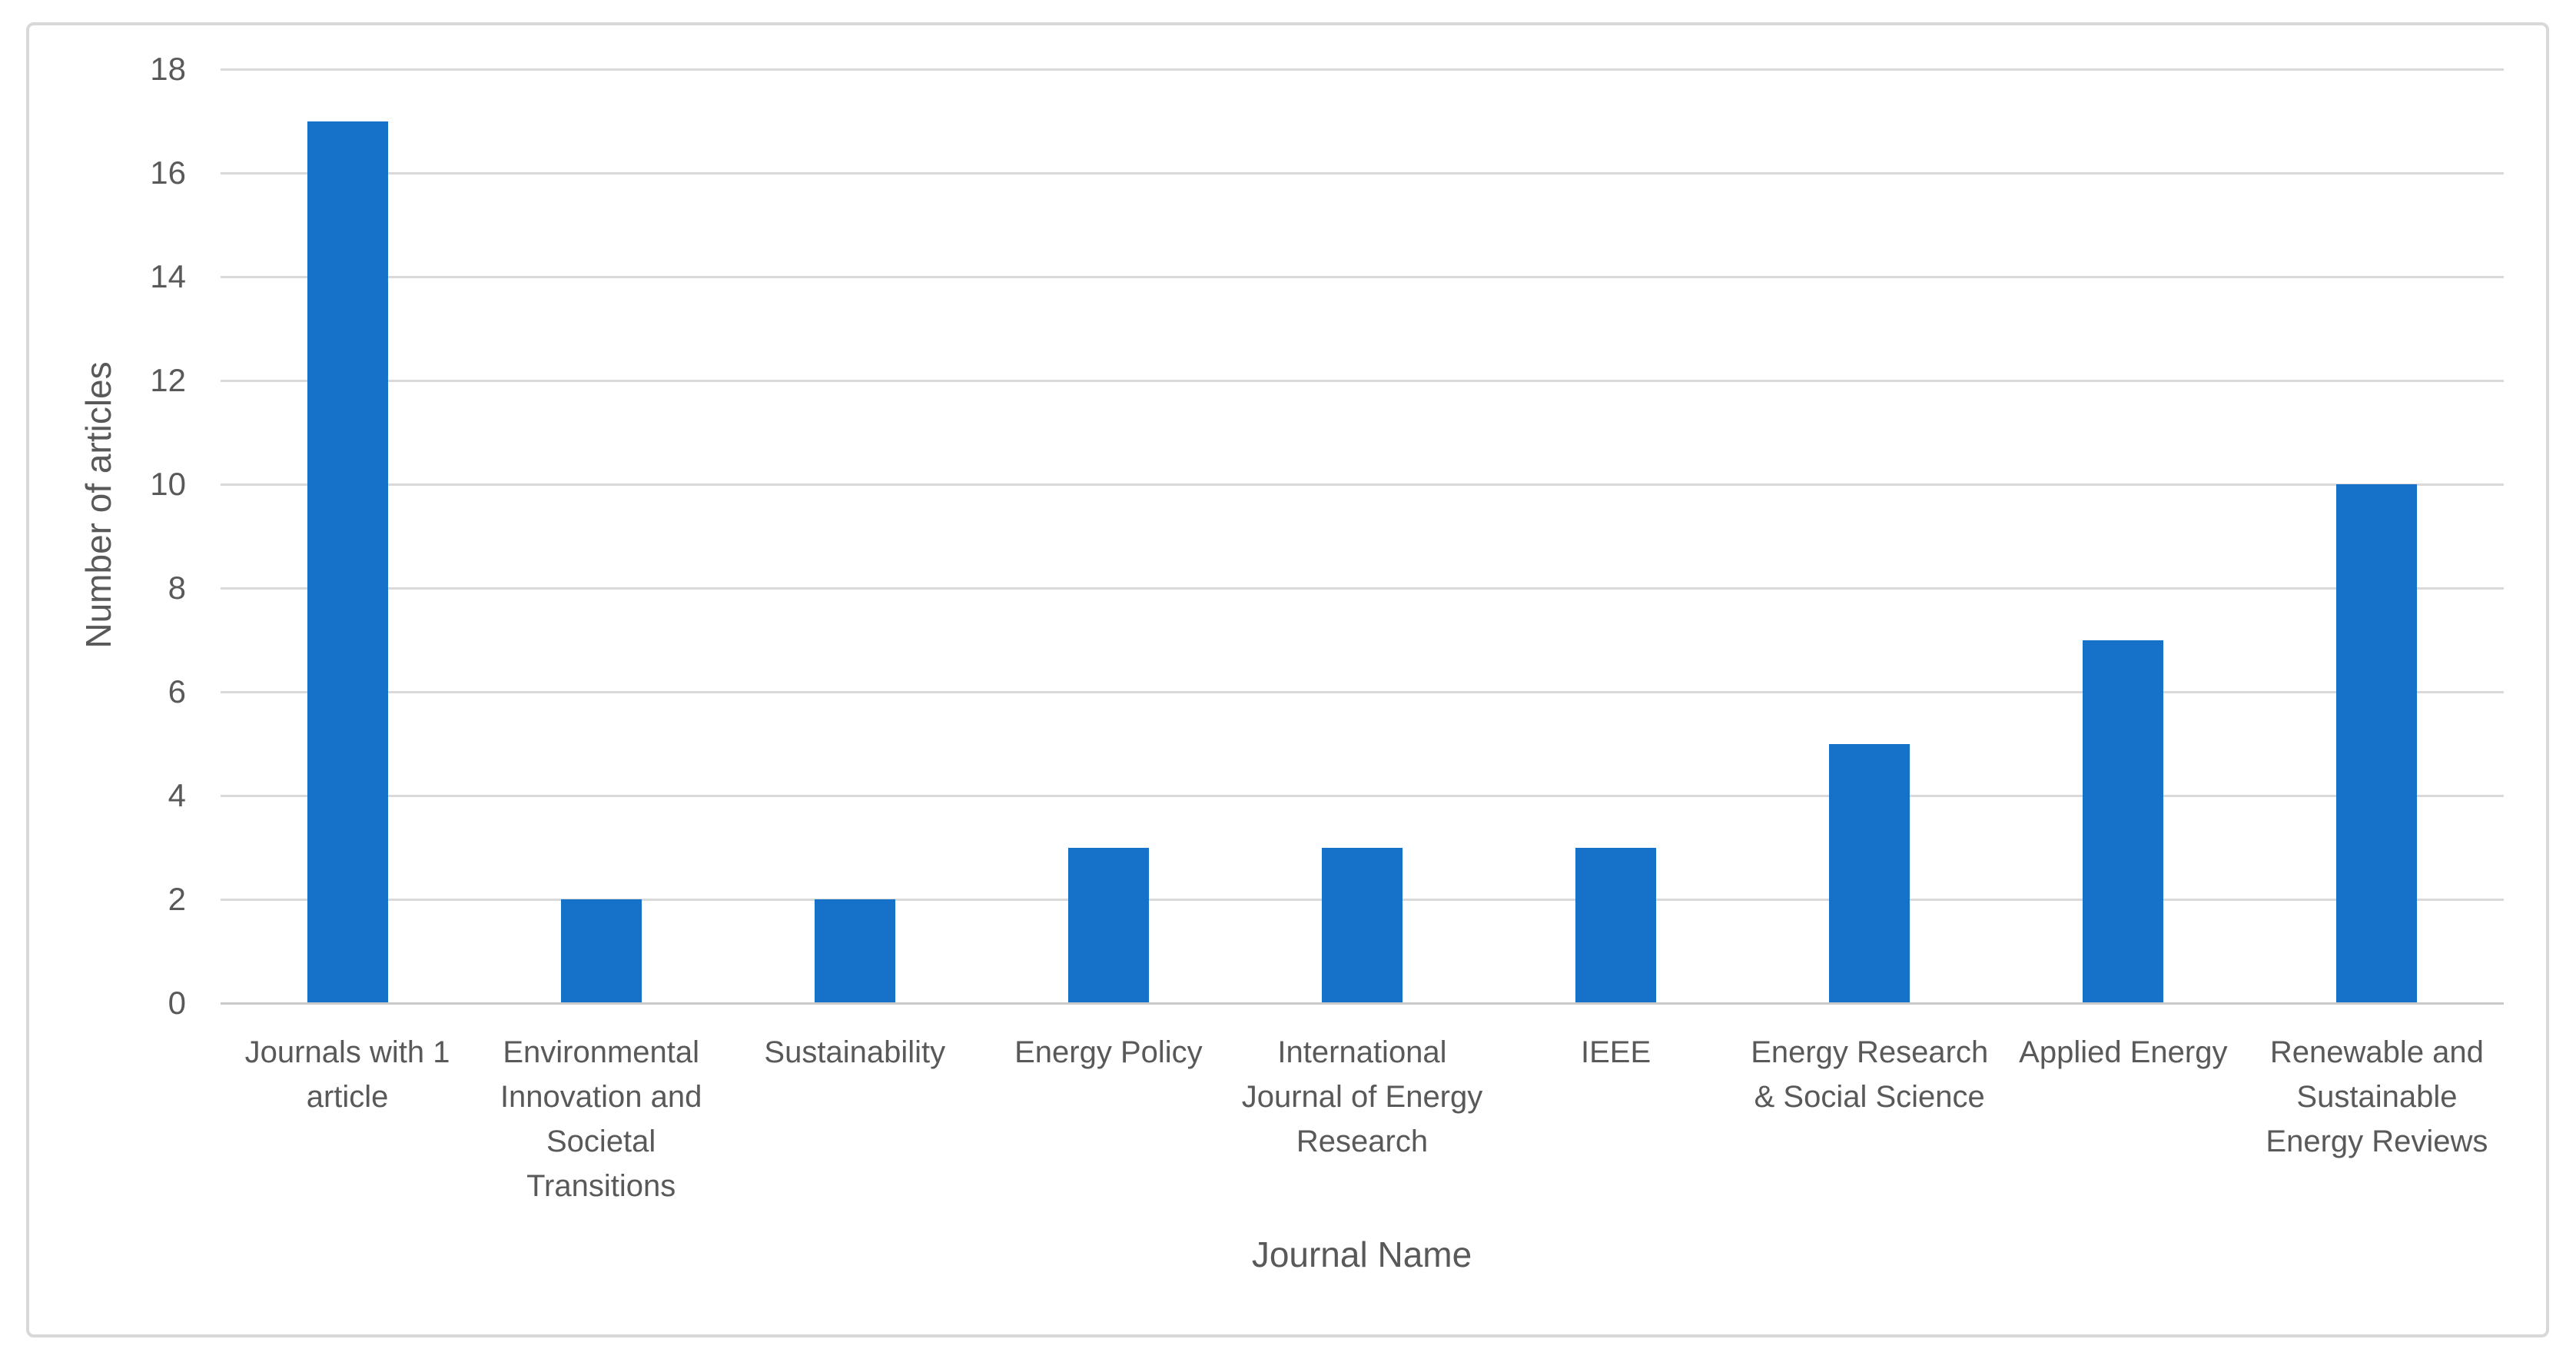 Image resolution: width=2576 pixels, height=1359 pixels. I want to click on y-tick-label-16: 16, so click(168, 173).